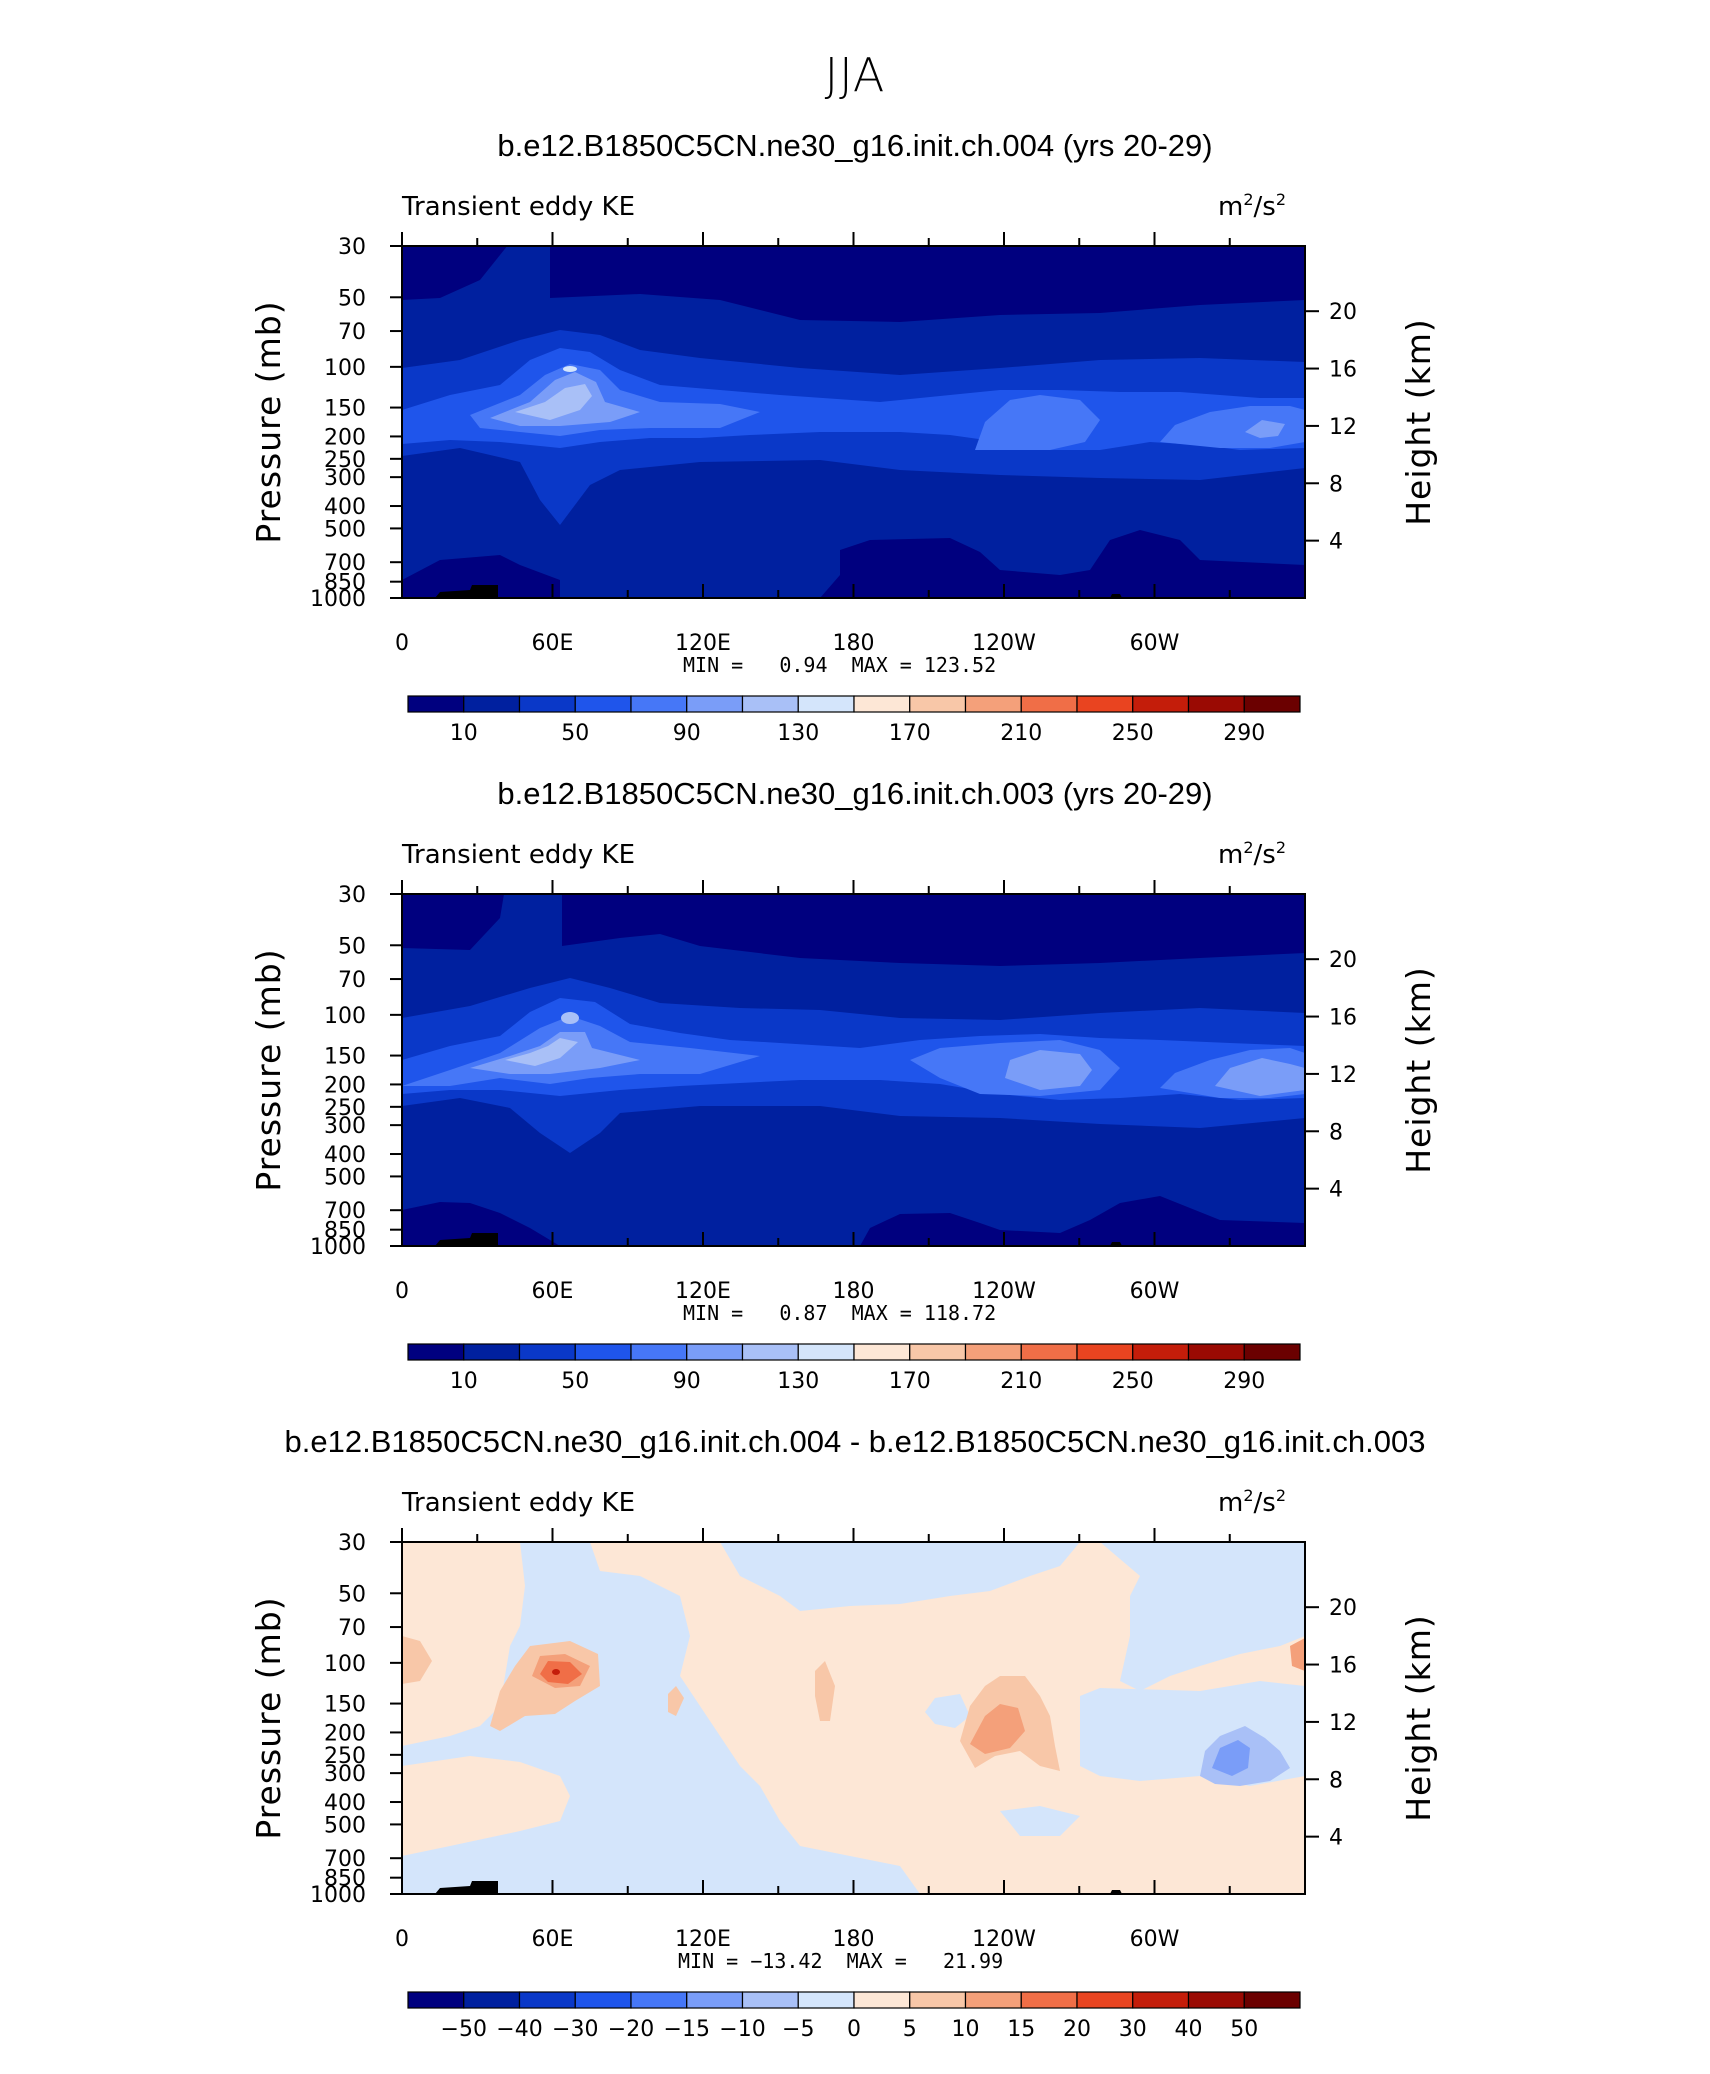 This screenshot has height=2074, width=1710. What do you see at coordinates (742, 2029) in the screenshot?
I see `colorbar-label: −10` at bounding box center [742, 2029].